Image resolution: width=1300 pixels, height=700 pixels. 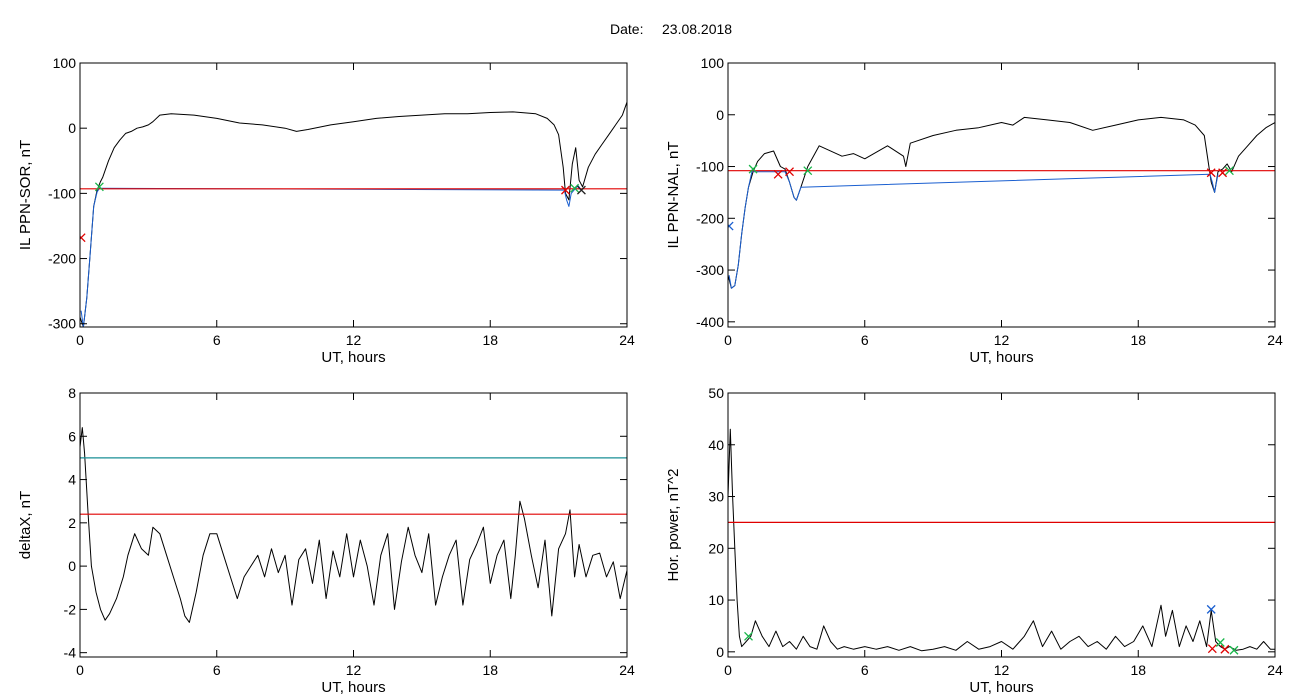 What do you see at coordinates (25, 195) in the screenshot?
I see `y-axis-label: IL PPN-SOR, nT` at bounding box center [25, 195].